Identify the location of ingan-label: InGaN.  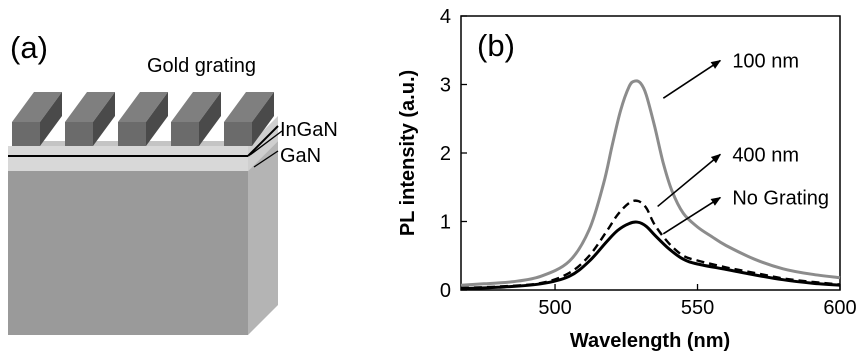
(309, 130).